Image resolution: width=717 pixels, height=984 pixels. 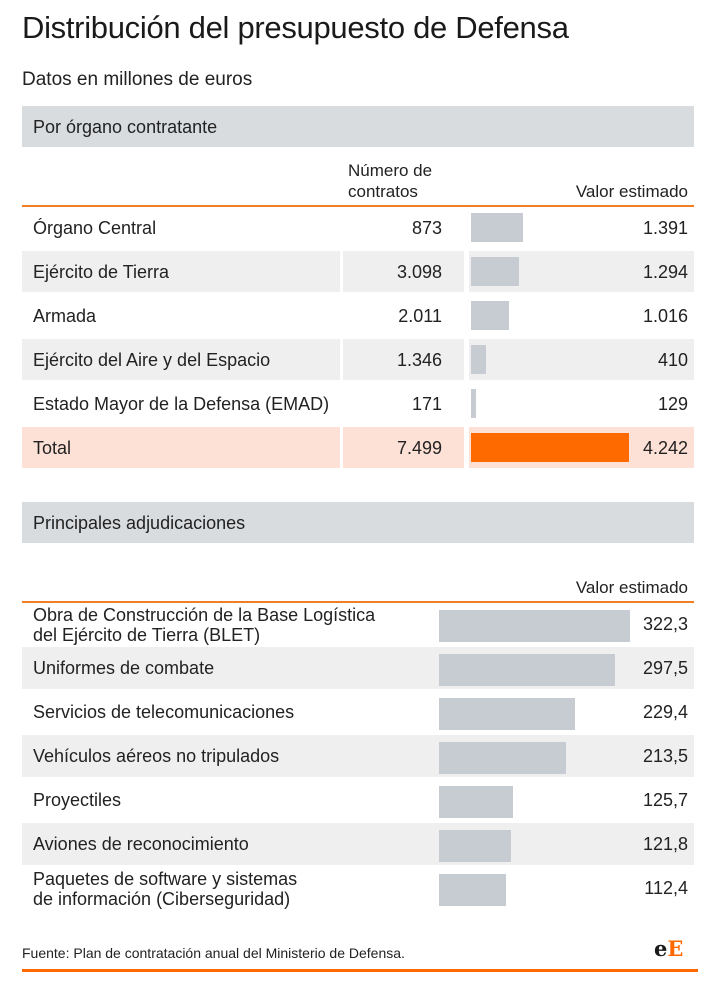 I want to click on estimated-value: 1.016, so click(x=665, y=316).